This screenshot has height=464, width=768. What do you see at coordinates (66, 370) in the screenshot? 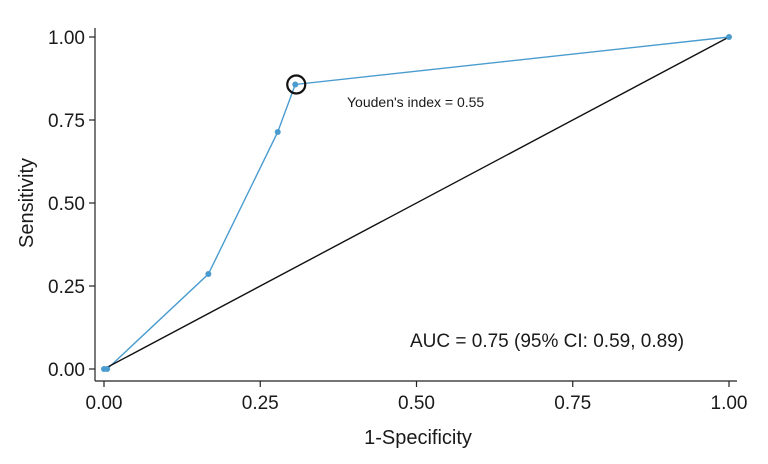
I see `y-tick-label: 0.00` at bounding box center [66, 370].